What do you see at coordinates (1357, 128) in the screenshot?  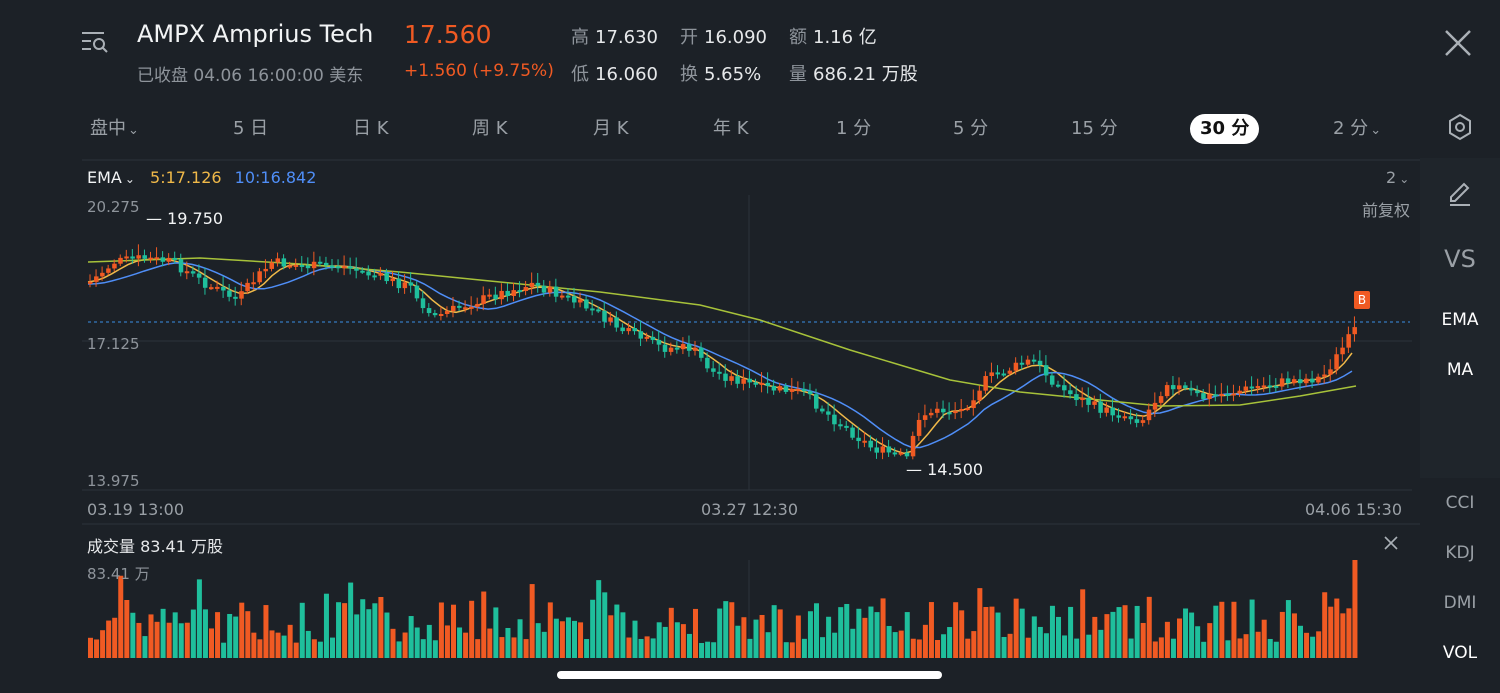 I see `tab-2min: 2 分 ⌄` at bounding box center [1357, 128].